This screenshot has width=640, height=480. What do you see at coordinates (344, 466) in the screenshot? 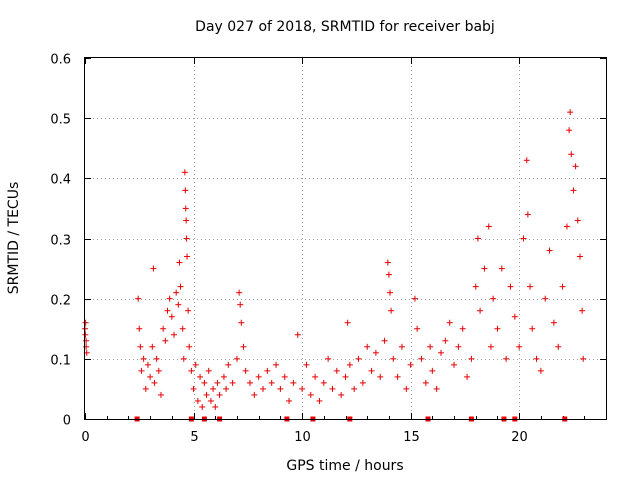
I see `x-axis-label: GPS time / hours` at bounding box center [344, 466].